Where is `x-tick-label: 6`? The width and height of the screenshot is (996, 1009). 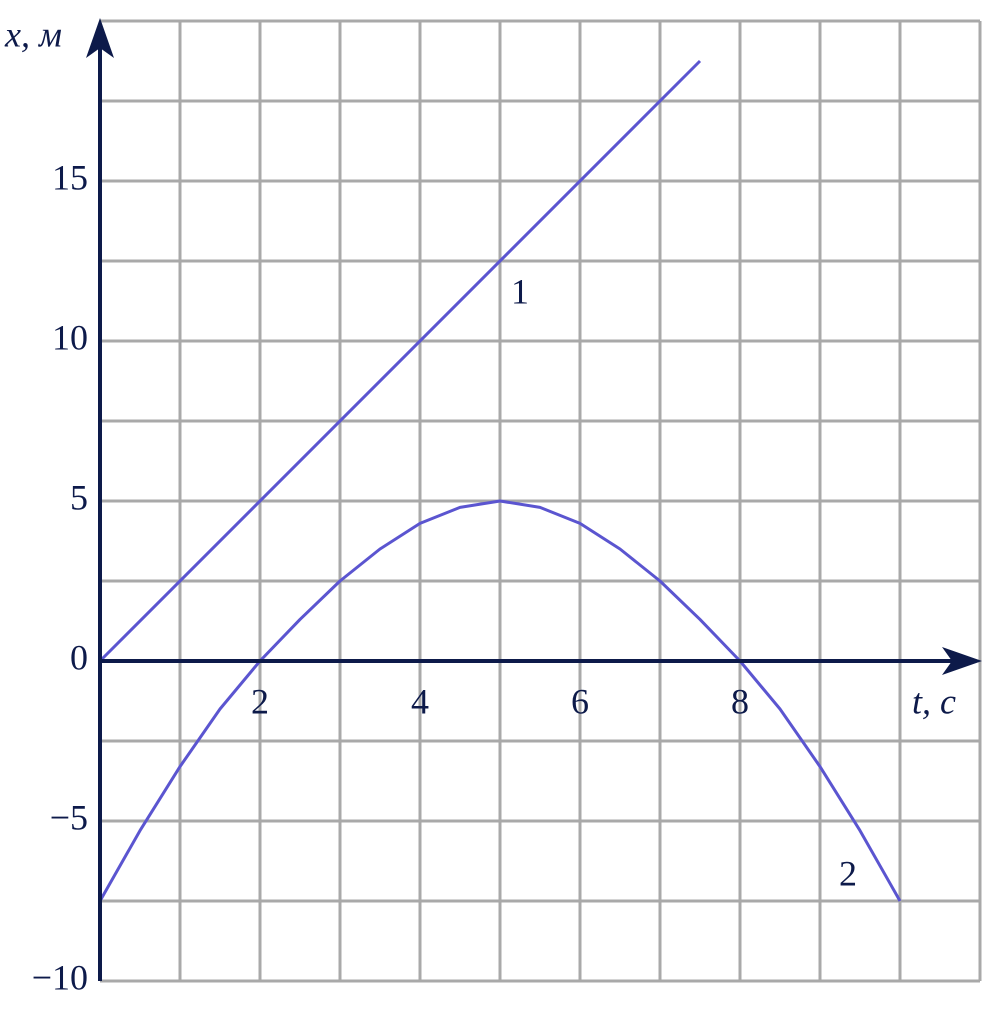
x-tick-label: 6 is located at coordinates (580, 701).